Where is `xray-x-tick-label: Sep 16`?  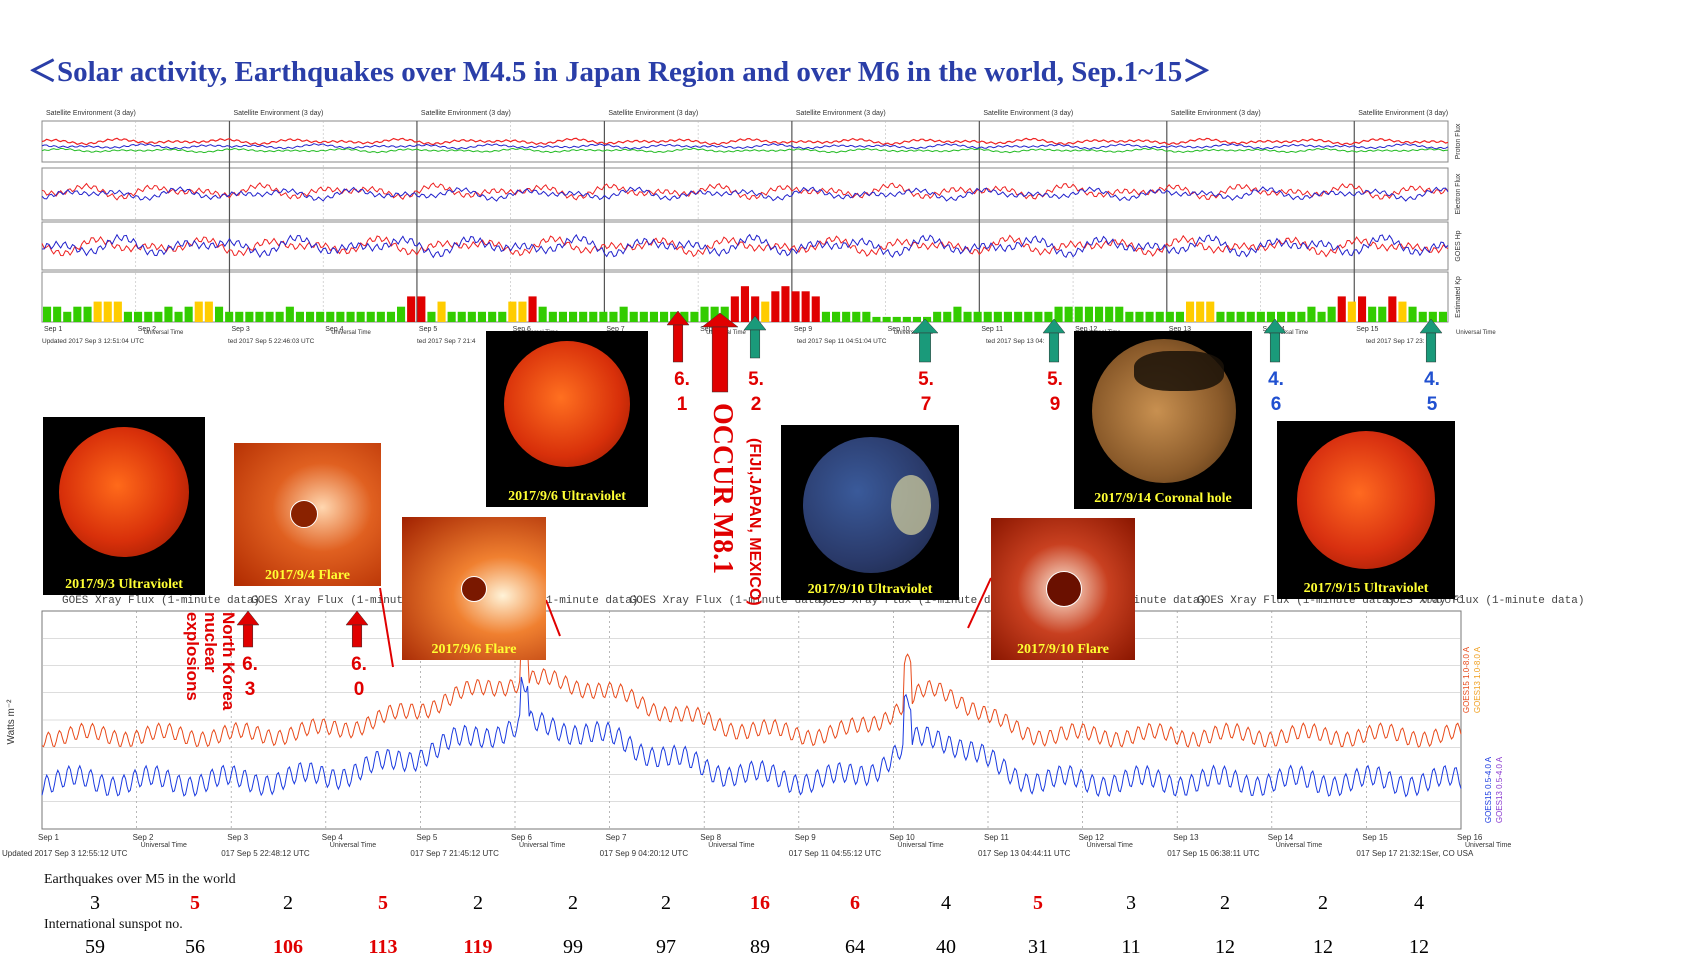
xray-x-tick-label: Sep 16 is located at coordinates (1470, 837).